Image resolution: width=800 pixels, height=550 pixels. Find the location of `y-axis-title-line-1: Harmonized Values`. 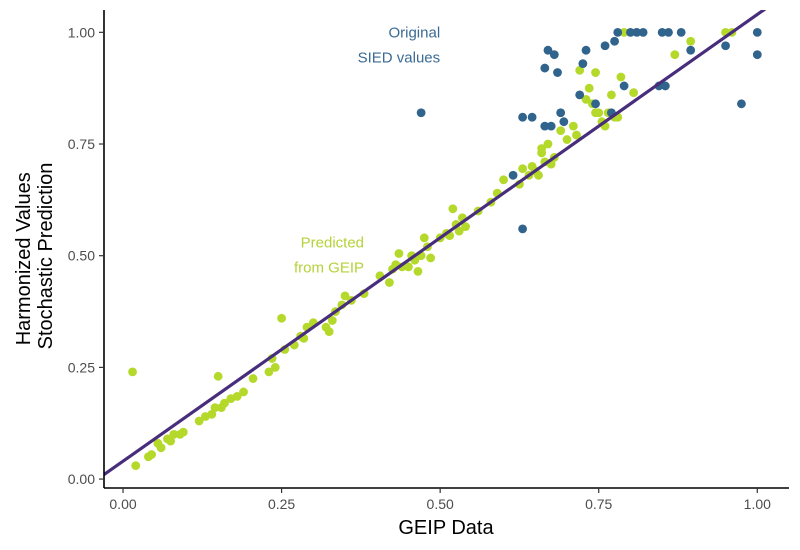

y-axis-title-line-1: Harmonized Values is located at coordinates (24, 258).